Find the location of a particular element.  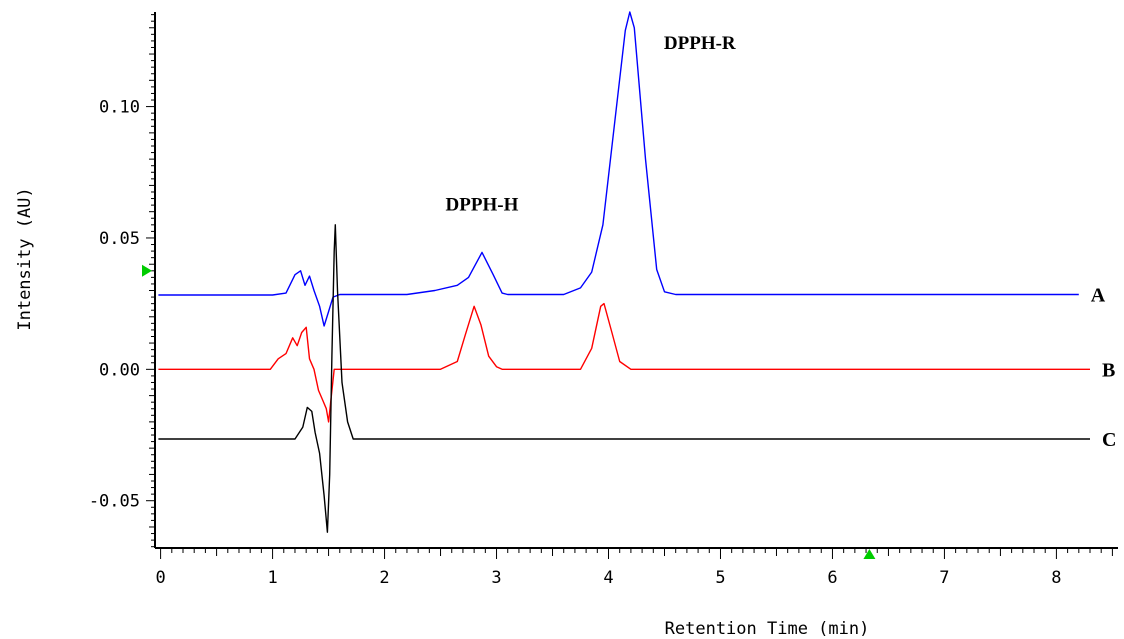

x-tick-label: 7 is located at coordinates (944, 578).